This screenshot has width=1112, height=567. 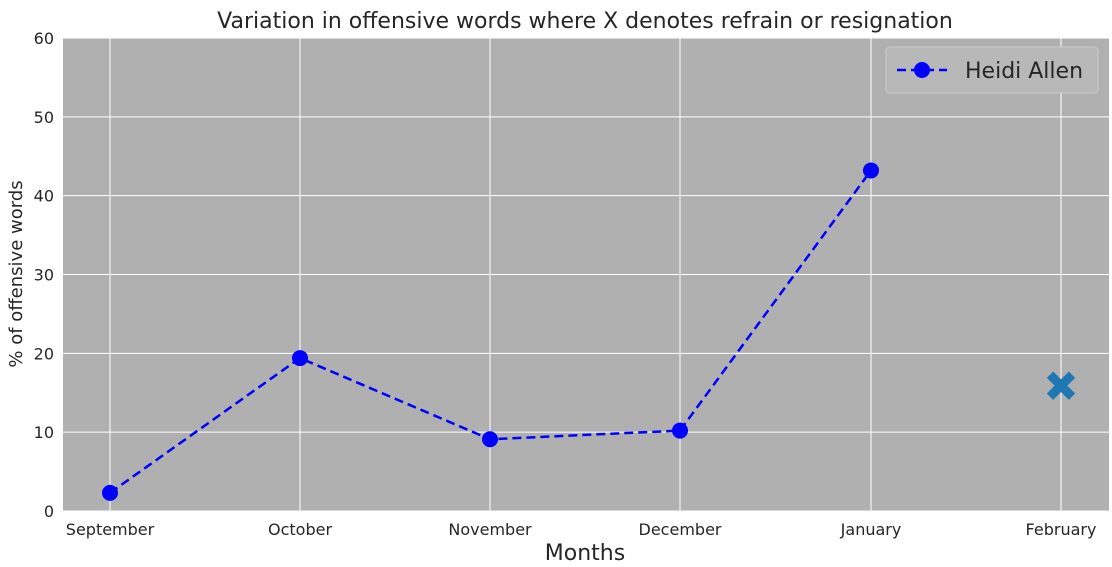 I want to click on y-tick-label: 40, so click(x=44, y=196).